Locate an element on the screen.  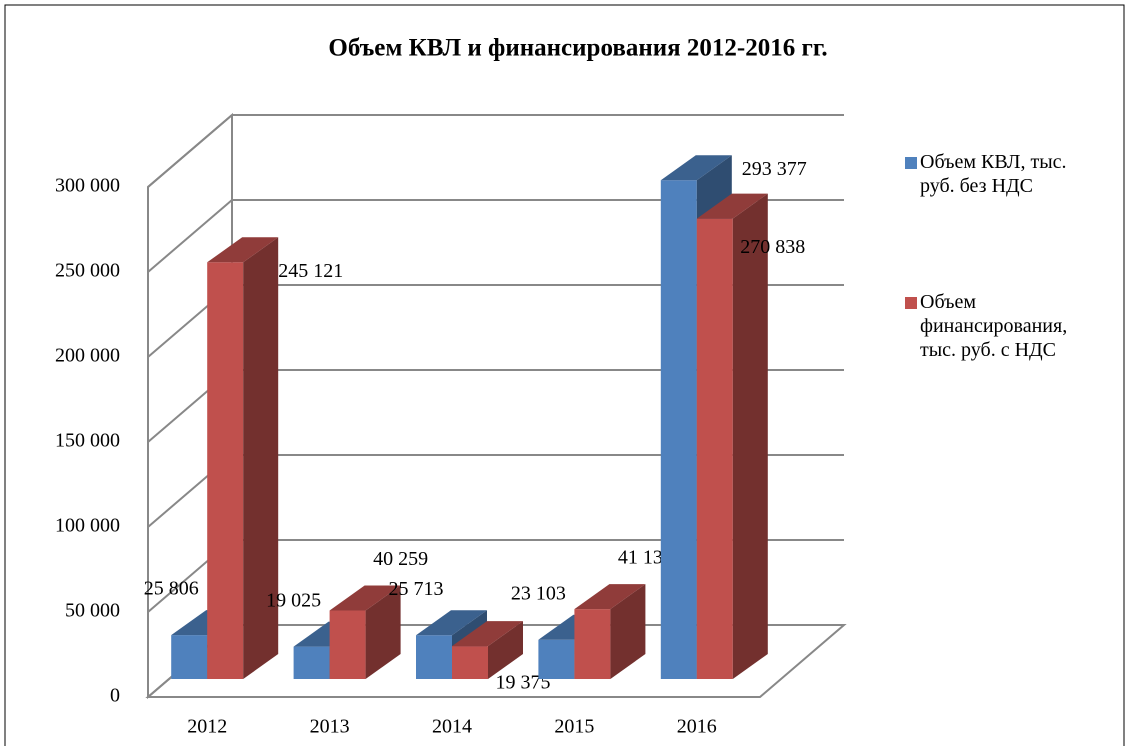
y-tick-label: 100 000 is located at coordinates (87, 526).